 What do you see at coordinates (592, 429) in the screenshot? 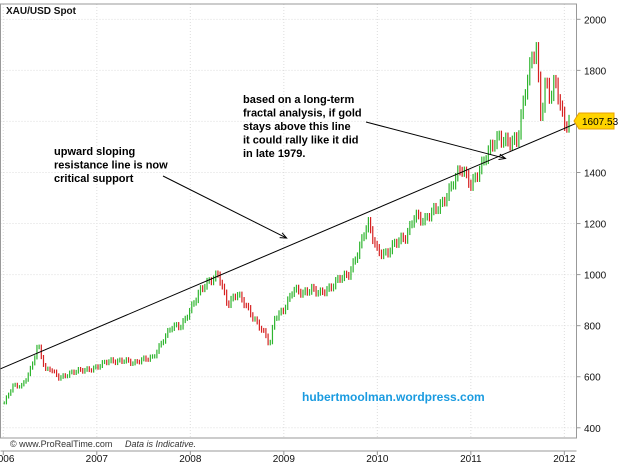
I see `y-tick-label: 400` at bounding box center [592, 429].